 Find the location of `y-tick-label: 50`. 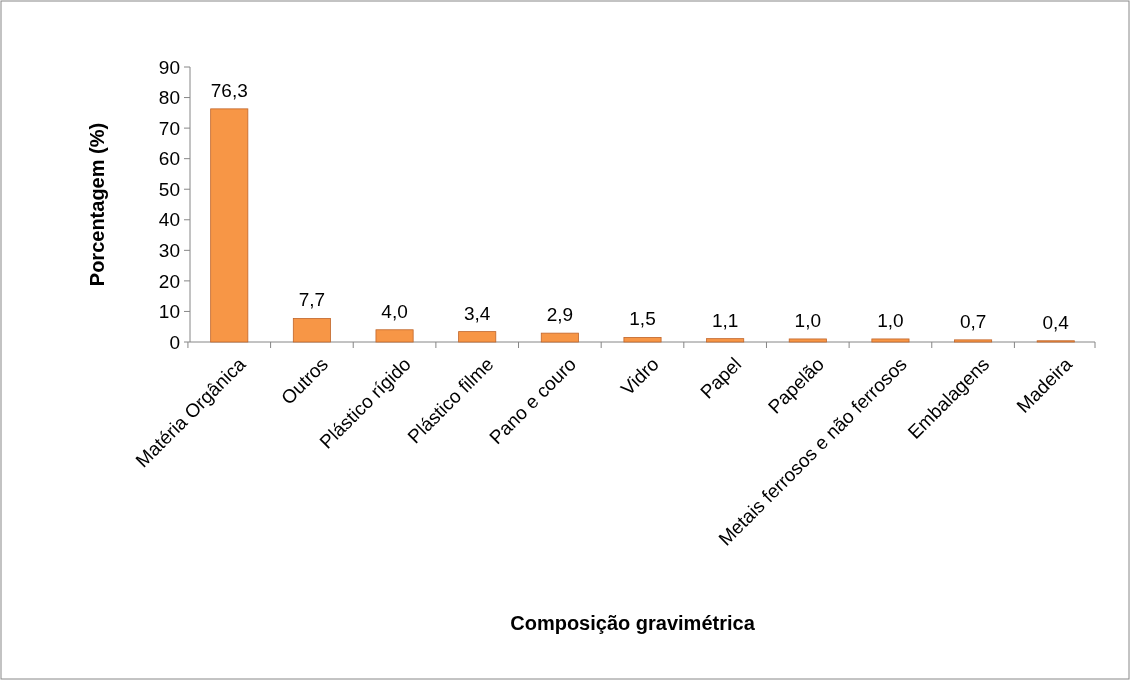

y-tick-label: 50 is located at coordinates (169, 189).